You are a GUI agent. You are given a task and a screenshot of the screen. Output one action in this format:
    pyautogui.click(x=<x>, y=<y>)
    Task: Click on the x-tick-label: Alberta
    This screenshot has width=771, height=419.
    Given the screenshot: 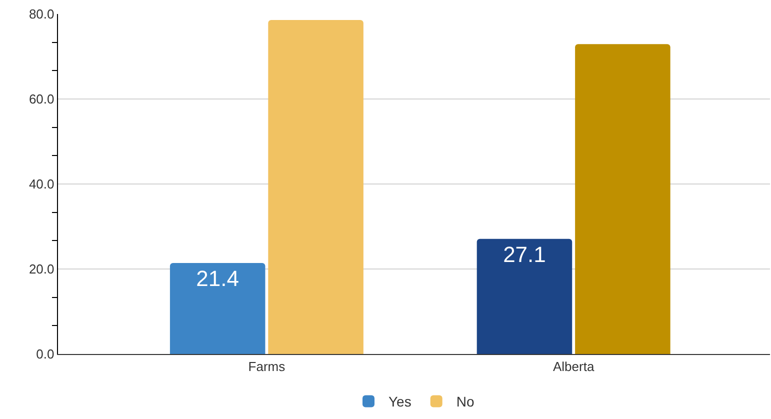 What is the action you would take?
    pyautogui.click(x=573, y=366)
    